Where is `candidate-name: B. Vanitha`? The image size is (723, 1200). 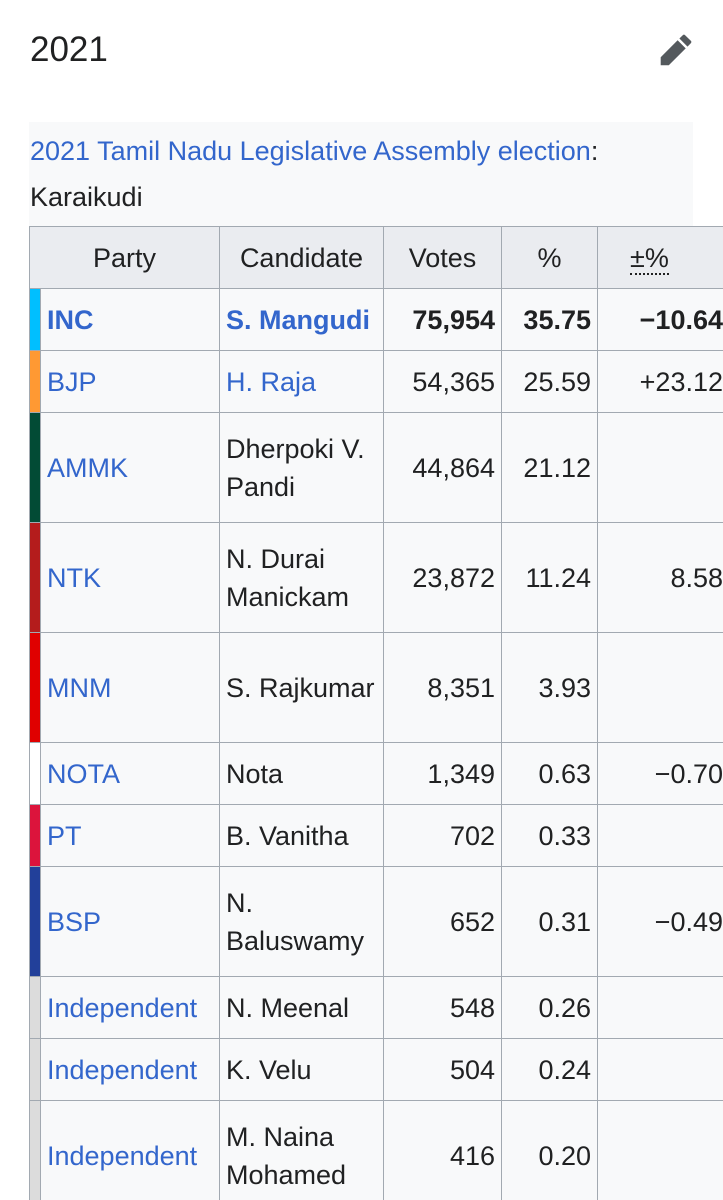 candidate-name: B. Vanitha is located at coordinates (301, 835).